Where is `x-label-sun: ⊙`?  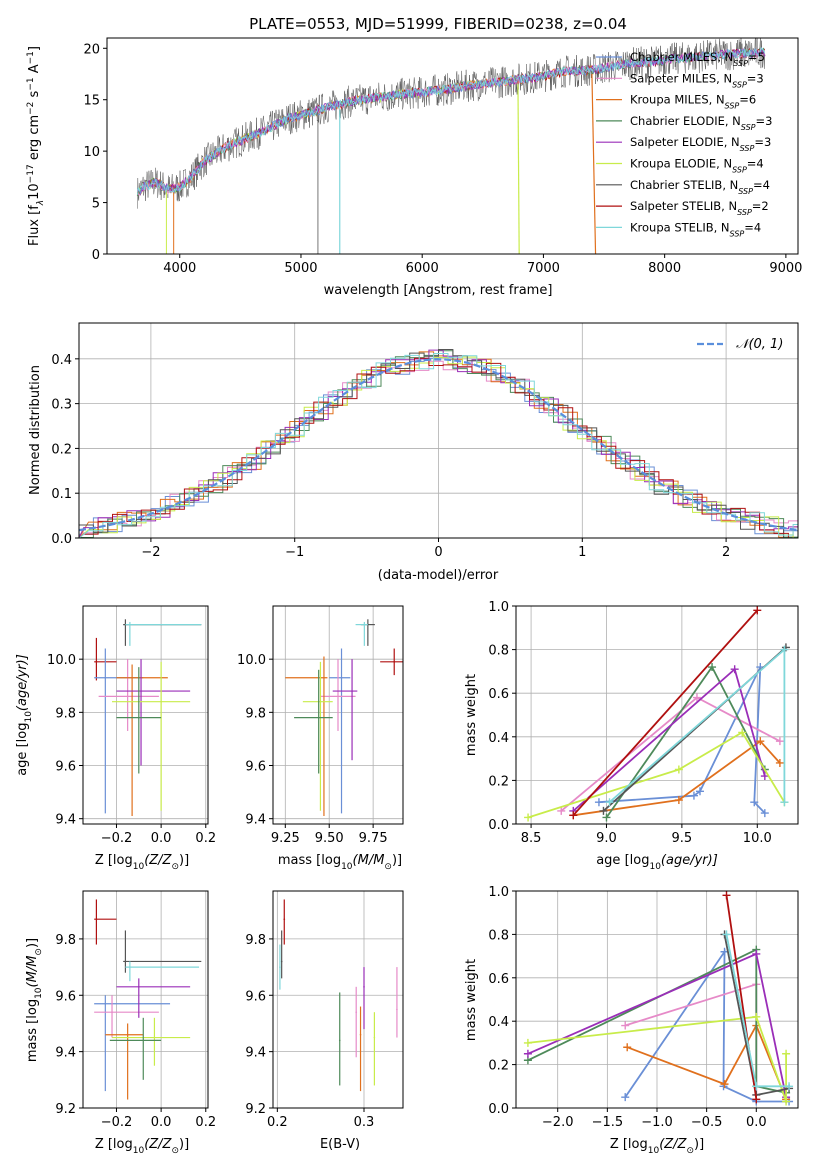 x-label-sun: ⊙ is located at coordinates (175, 1151).